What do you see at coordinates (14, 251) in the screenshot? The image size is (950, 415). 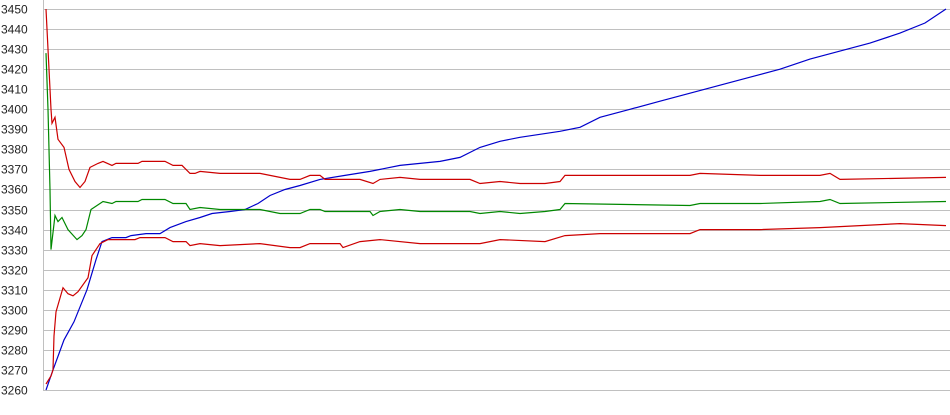 I see `y-tick-label: 3330` at bounding box center [14, 251].